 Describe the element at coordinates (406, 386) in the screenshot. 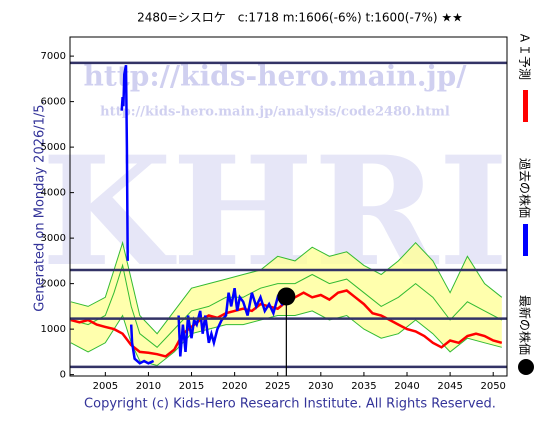

I see `x-tick-label: 2040` at that location.